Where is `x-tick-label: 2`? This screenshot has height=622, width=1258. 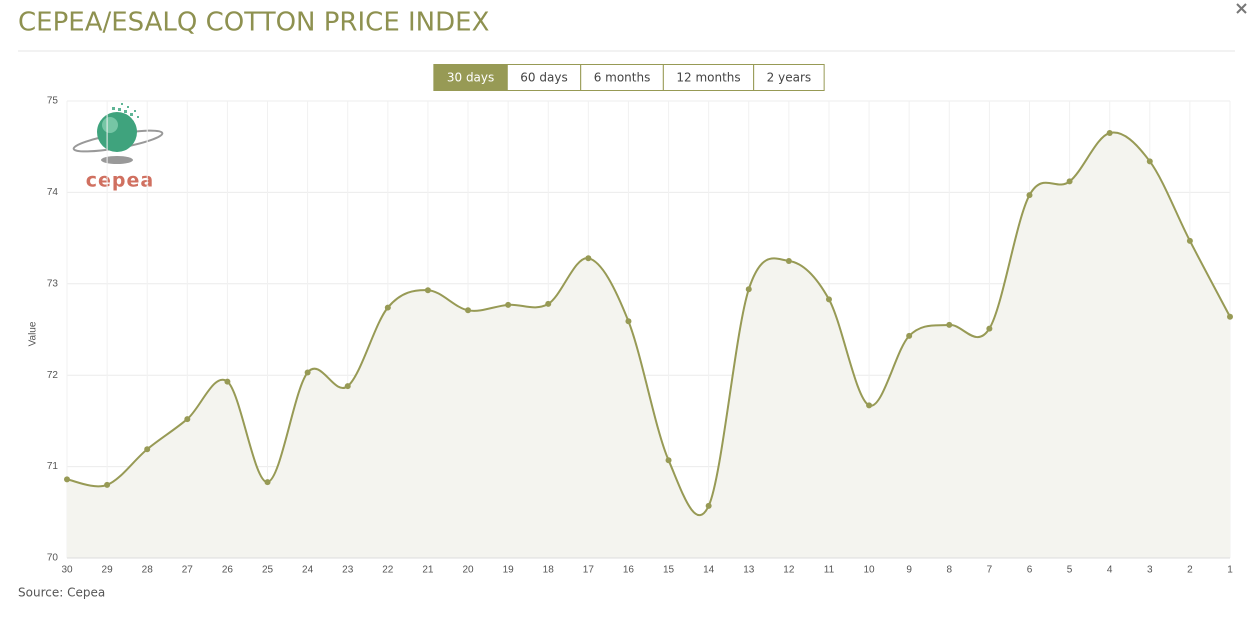
x-tick-label: 2 is located at coordinates (1190, 570).